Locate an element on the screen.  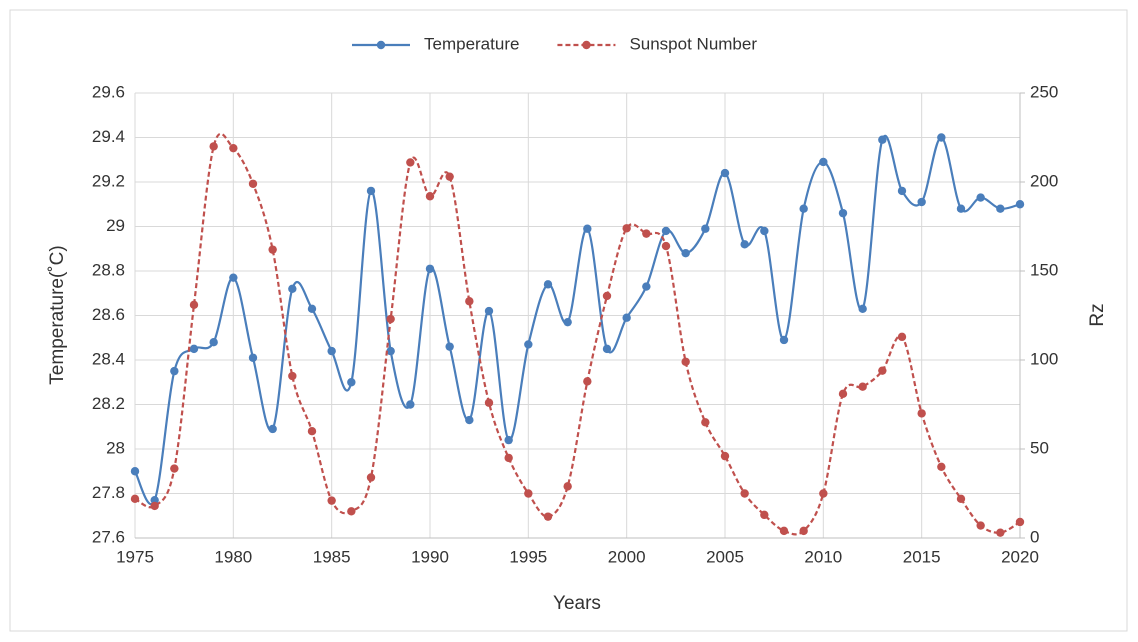
y2-tick-label: 0 is located at coordinates (1034, 536).